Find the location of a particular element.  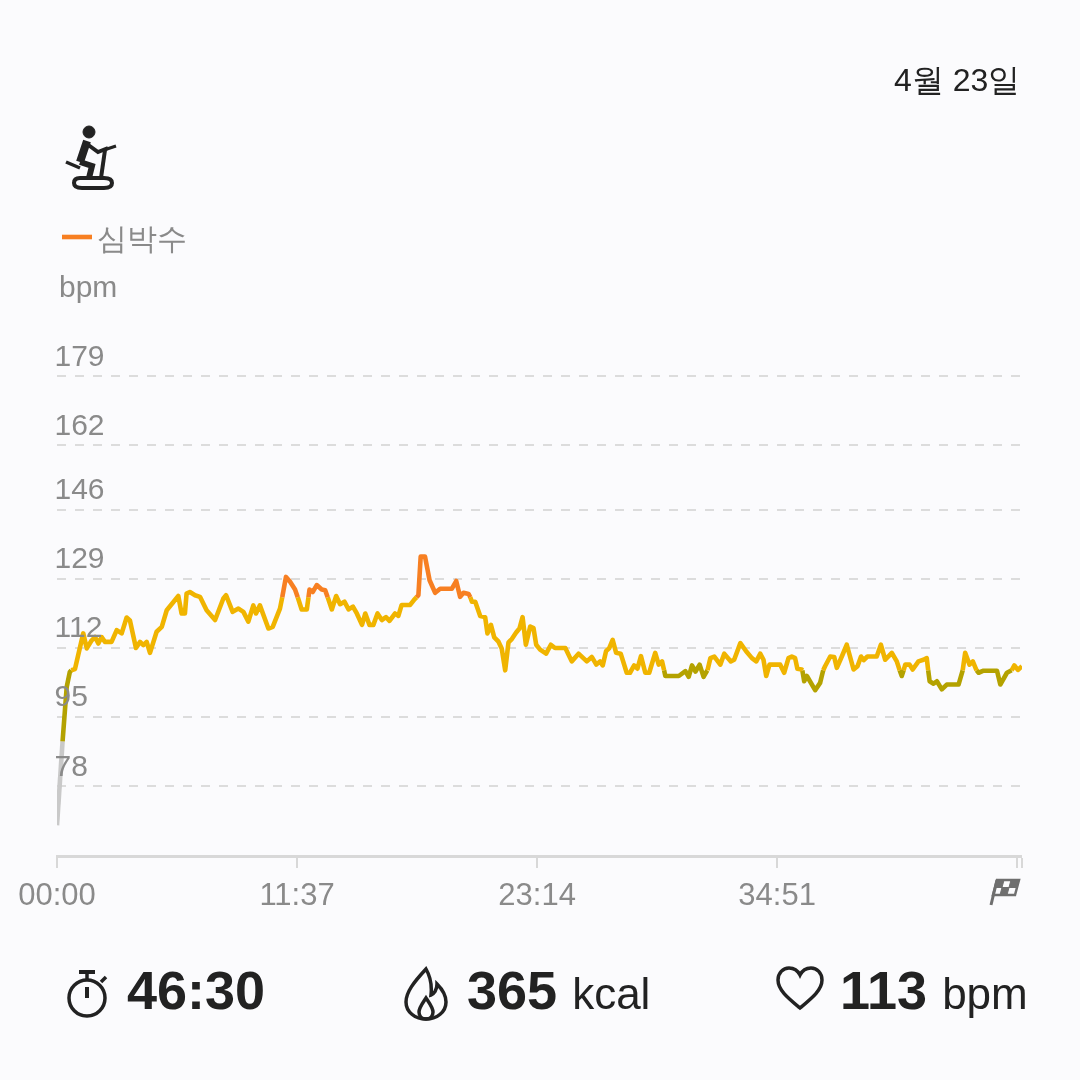

x-tick-label: 00:00 is located at coordinates (57, 894).